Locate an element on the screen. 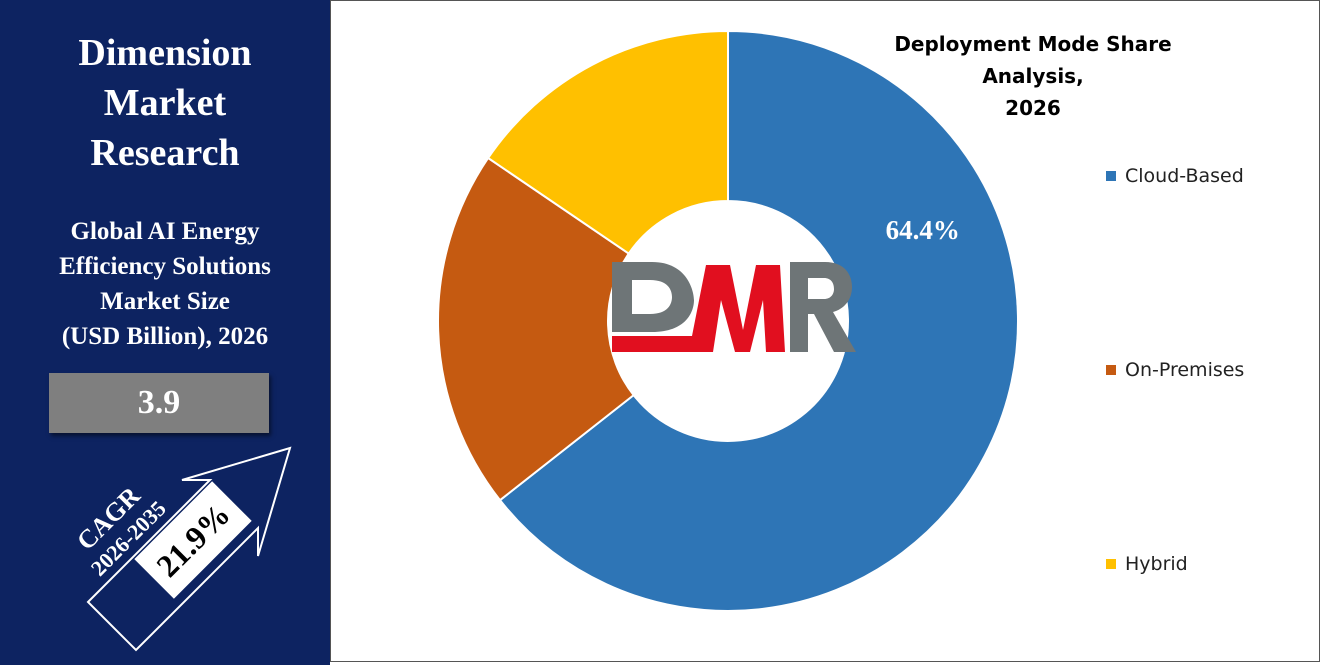 The width and height of the screenshot is (1322, 665). subtitle-line-1: Global AI Energy is located at coordinates (165, 231).